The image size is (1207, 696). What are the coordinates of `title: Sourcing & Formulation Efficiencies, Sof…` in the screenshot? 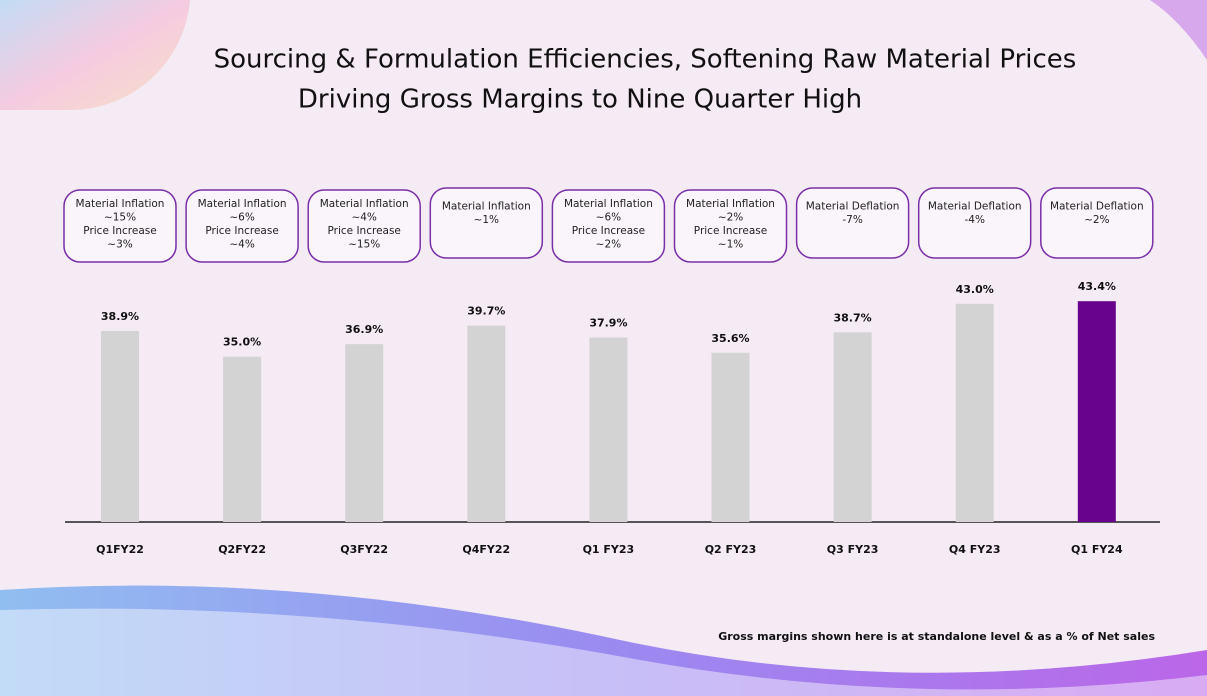 It's located at (645, 80).